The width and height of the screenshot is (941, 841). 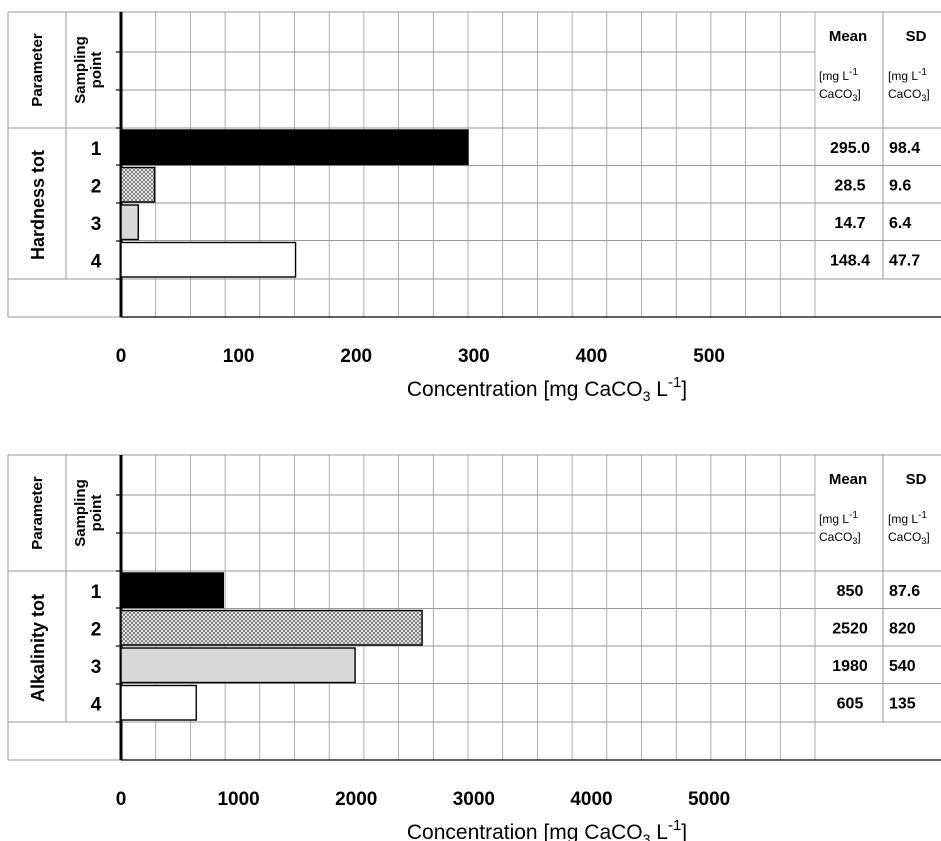 What do you see at coordinates (38, 648) in the screenshot?
I see `parameter-name: Alkalinity tot` at bounding box center [38, 648].